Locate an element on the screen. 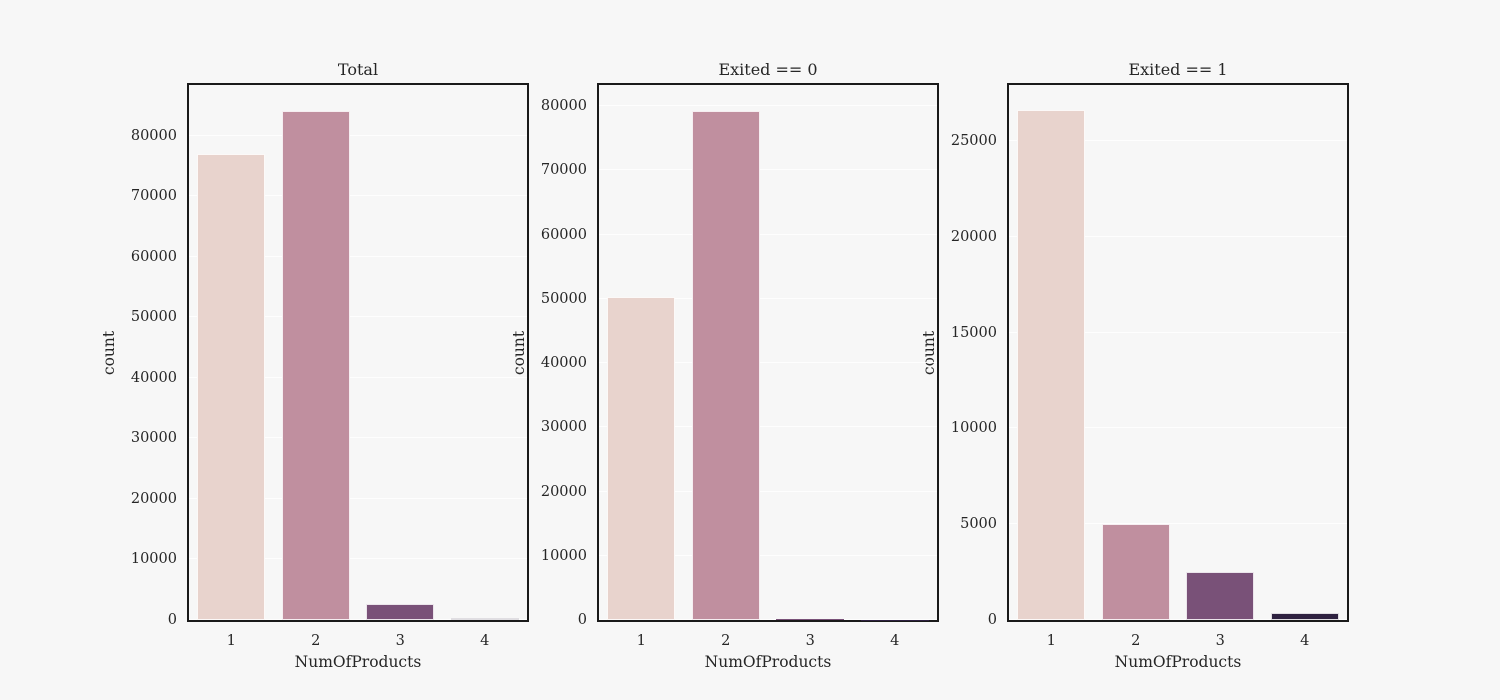  y-tick-label: 15000 is located at coordinates (973, 332).